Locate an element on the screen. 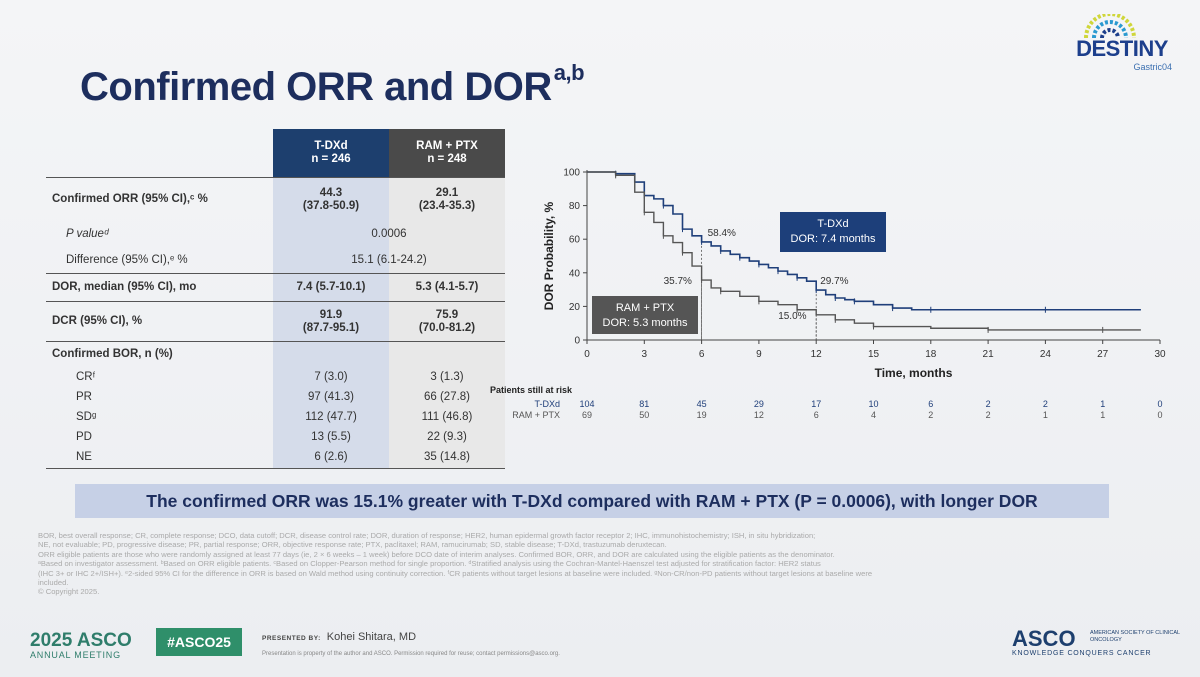 This screenshot has width=1200, height=677. table-row: PD 13 (5.5) 22 (9.3) is located at coordinates (275, 437).